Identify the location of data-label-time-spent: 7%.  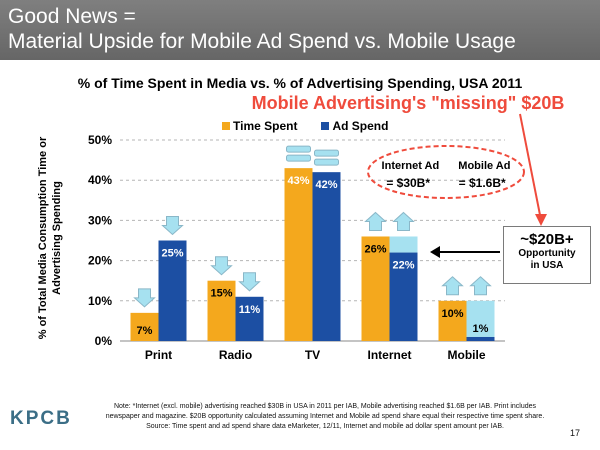
(145, 331).